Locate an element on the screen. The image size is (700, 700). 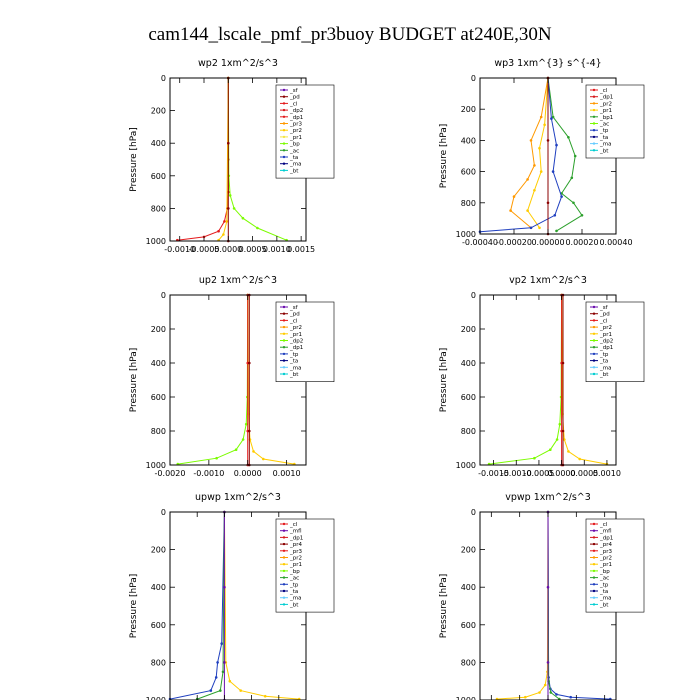
x-tick-label: 0.0000 is located at coordinates (228, 249).